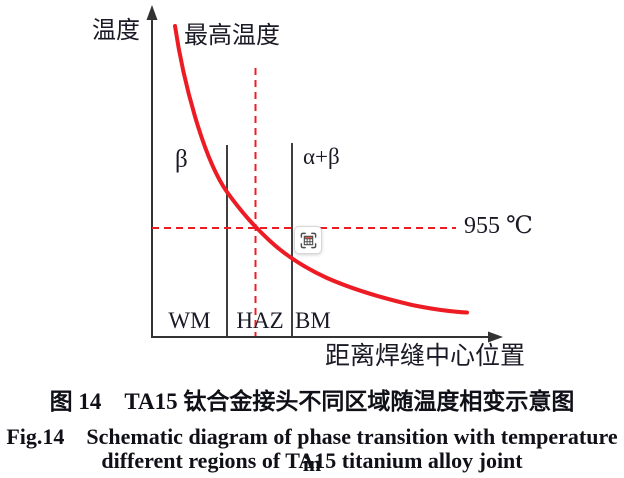 Image resolution: width=624 pixels, height=478 pixels. Describe the element at coordinates (321, 156) in the screenshot. I see `phase-label-alpha-beta: α+β` at that location.